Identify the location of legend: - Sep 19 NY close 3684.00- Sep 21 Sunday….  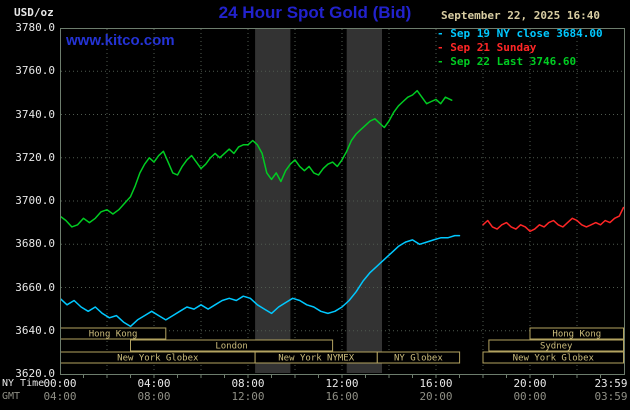
(520, 48).